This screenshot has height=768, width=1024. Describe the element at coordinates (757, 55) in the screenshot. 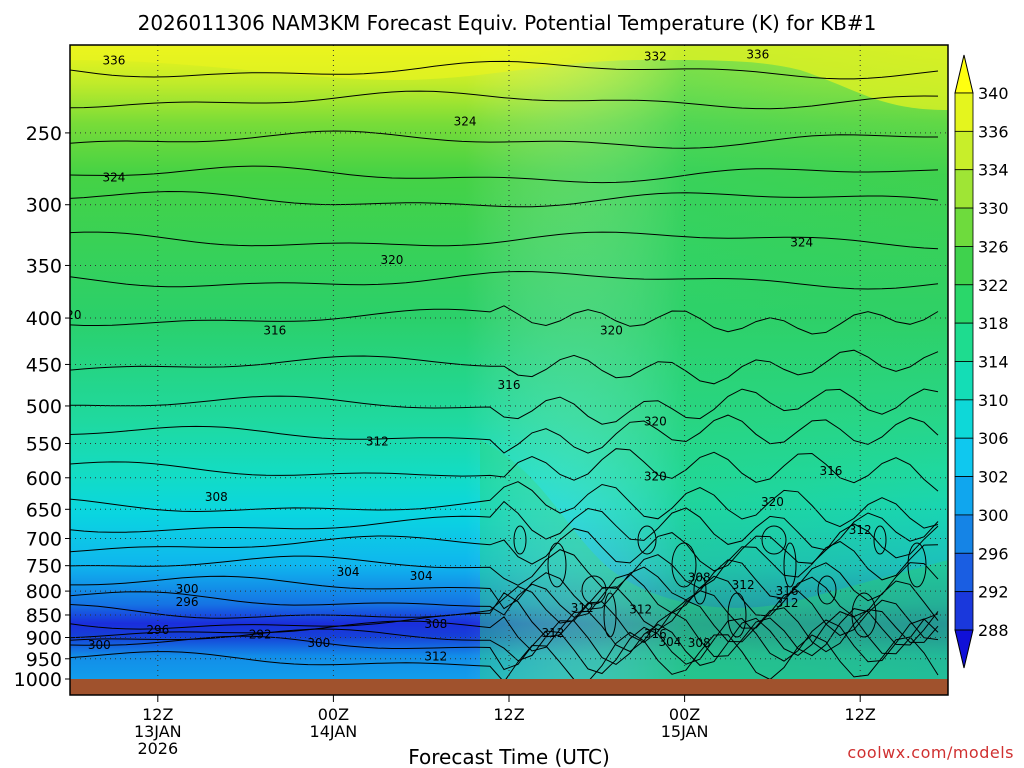

I see `contour-label-2: 336` at that location.